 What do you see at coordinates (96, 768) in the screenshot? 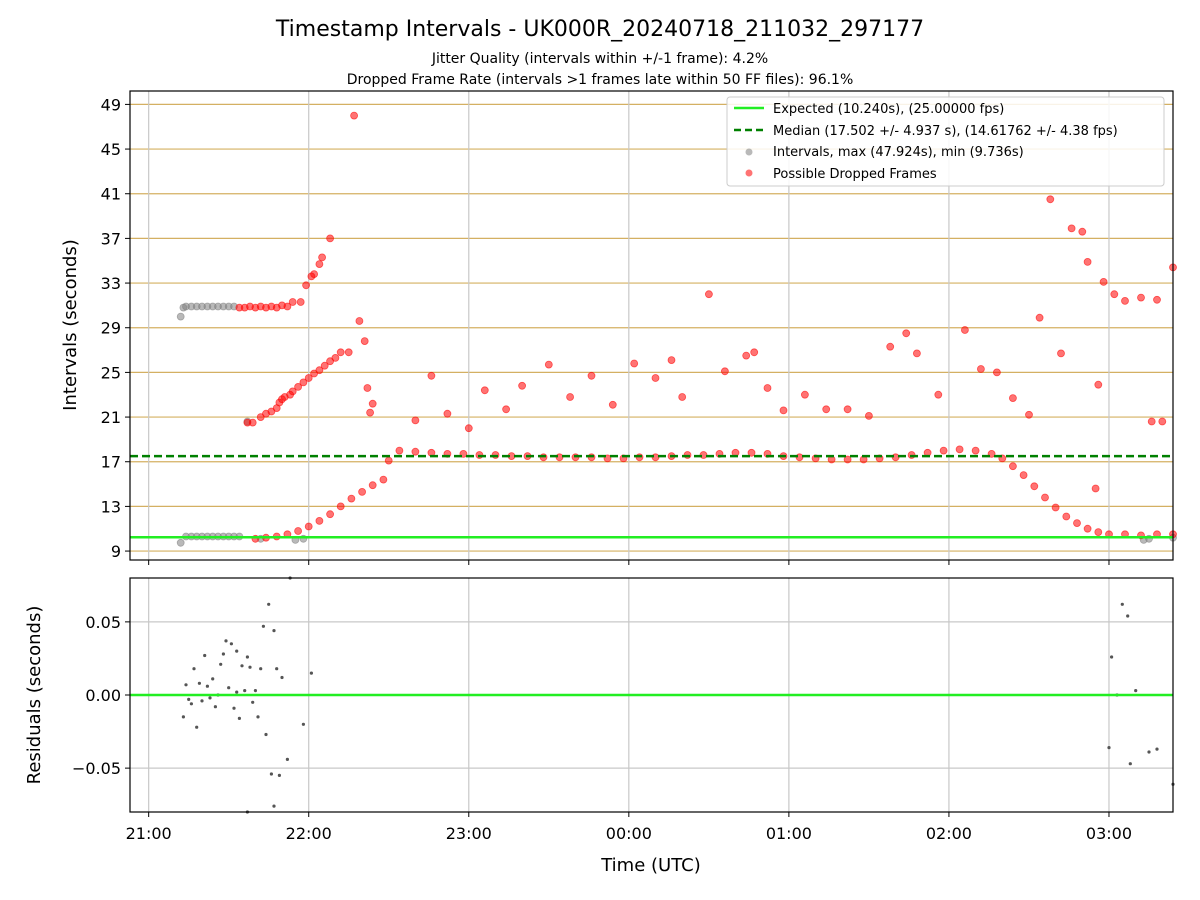
I see `bottom-y-tick-label: −0.05` at bounding box center [96, 768].